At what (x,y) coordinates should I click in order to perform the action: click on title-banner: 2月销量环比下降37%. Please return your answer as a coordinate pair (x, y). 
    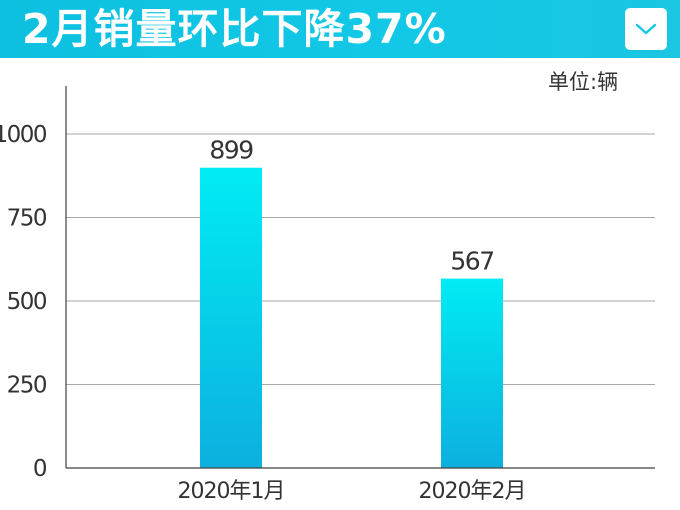
    Looking at the image, I should click on (340, 29).